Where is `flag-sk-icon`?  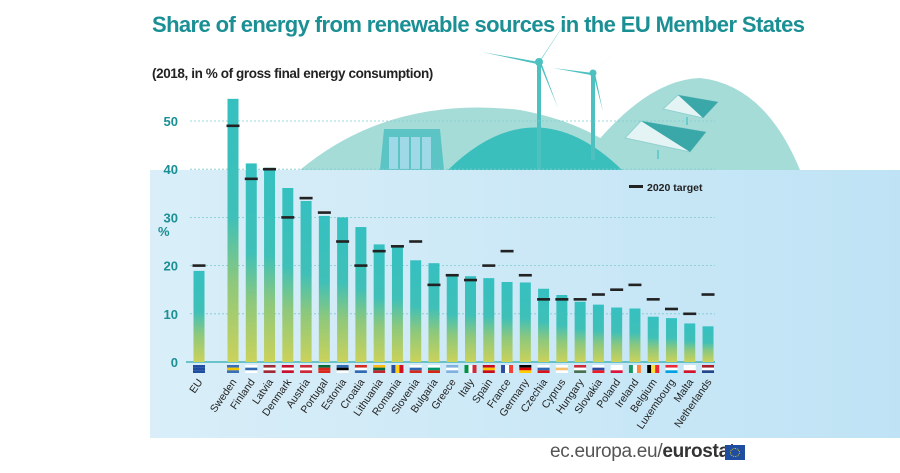
flag-sk-icon is located at coordinates (598, 369).